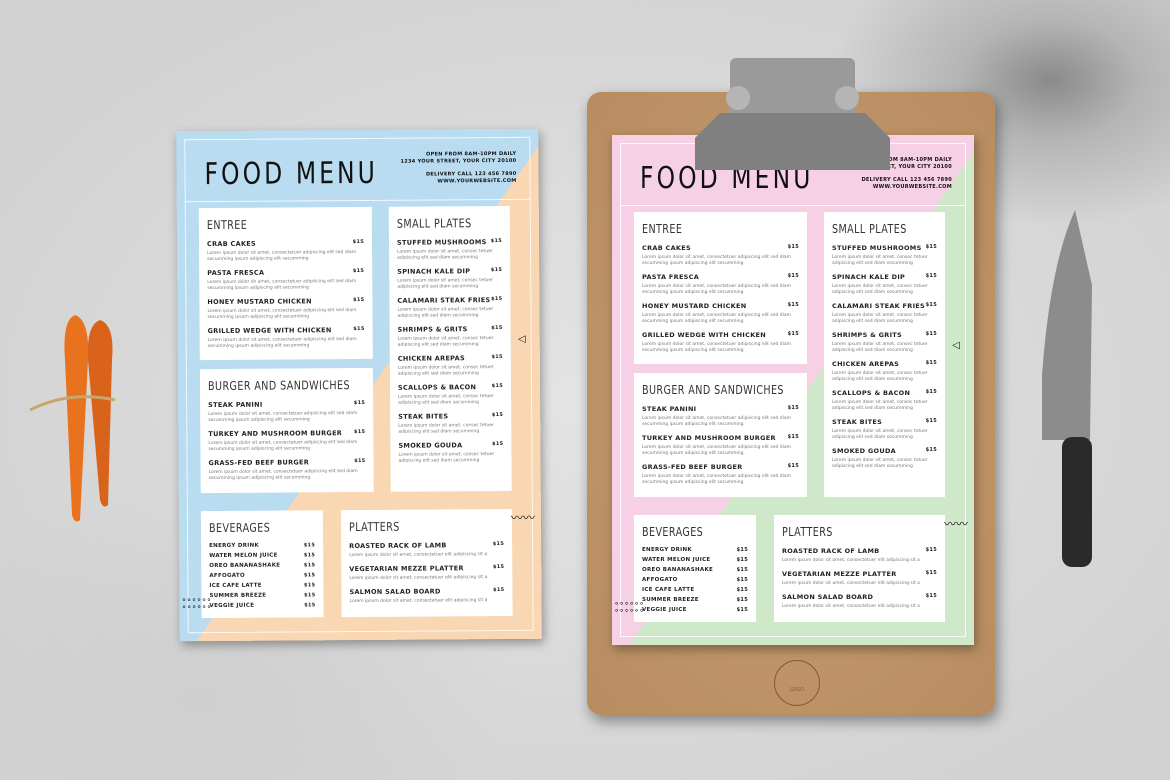 The image size is (1170, 780). I want to click on menu-title: FOOD MENU, so click(291, 174).